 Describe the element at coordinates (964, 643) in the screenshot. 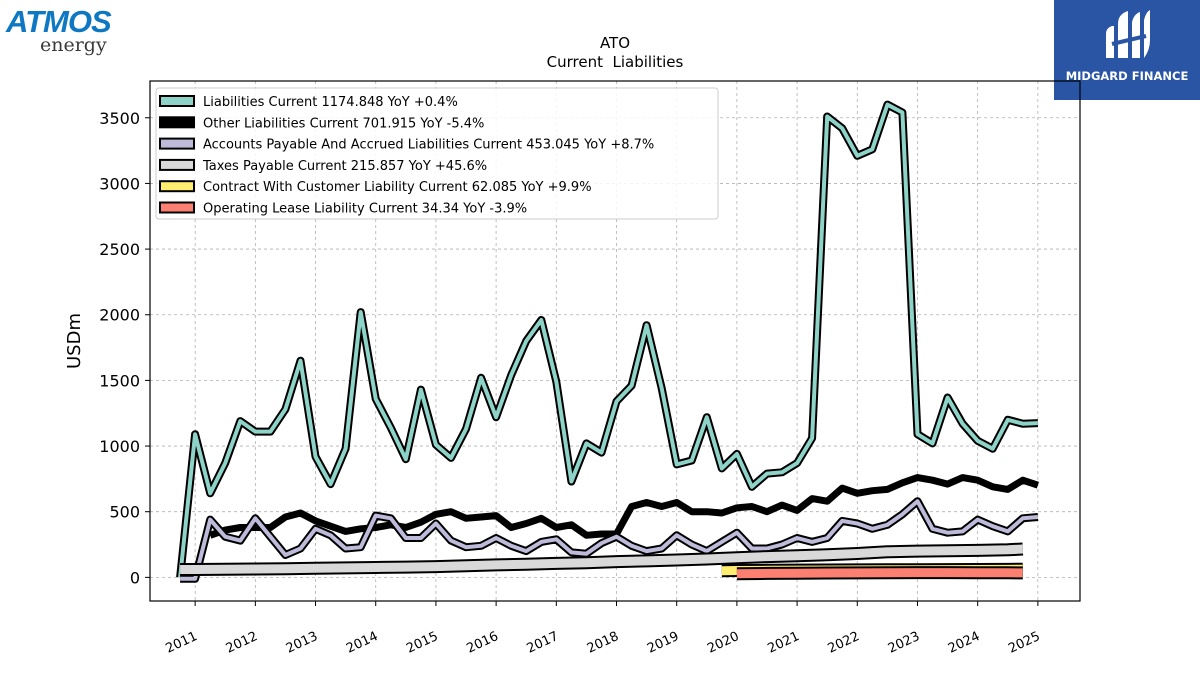

I see `x-tick-label: 2024` at that location.